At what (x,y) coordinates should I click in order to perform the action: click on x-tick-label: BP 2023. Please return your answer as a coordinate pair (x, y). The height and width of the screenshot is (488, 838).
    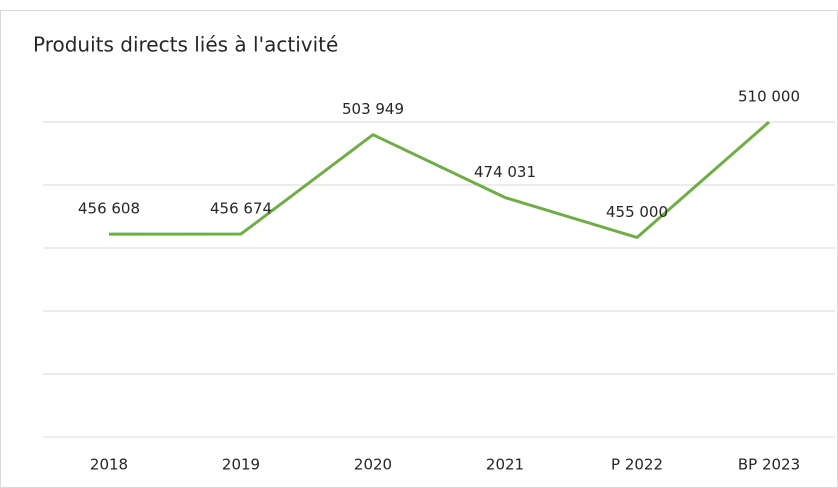
    Looking at the image, I should click on (769, 465).